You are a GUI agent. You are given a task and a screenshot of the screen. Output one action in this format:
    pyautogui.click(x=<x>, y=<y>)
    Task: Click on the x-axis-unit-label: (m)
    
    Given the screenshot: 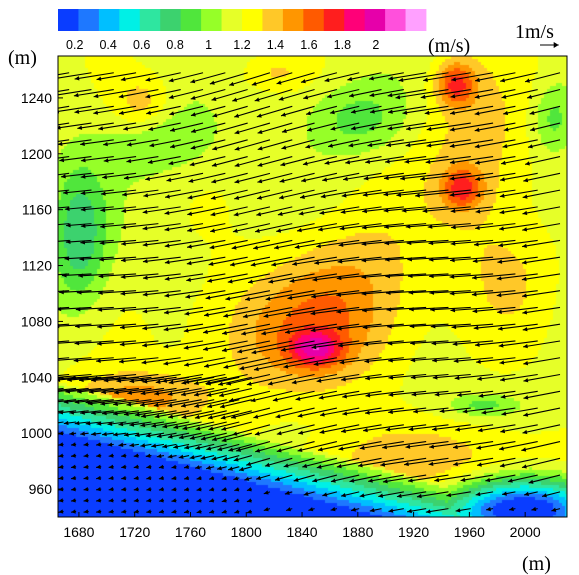 What is the action you would take?
    pyautogui.click(x=536, y=564)
    